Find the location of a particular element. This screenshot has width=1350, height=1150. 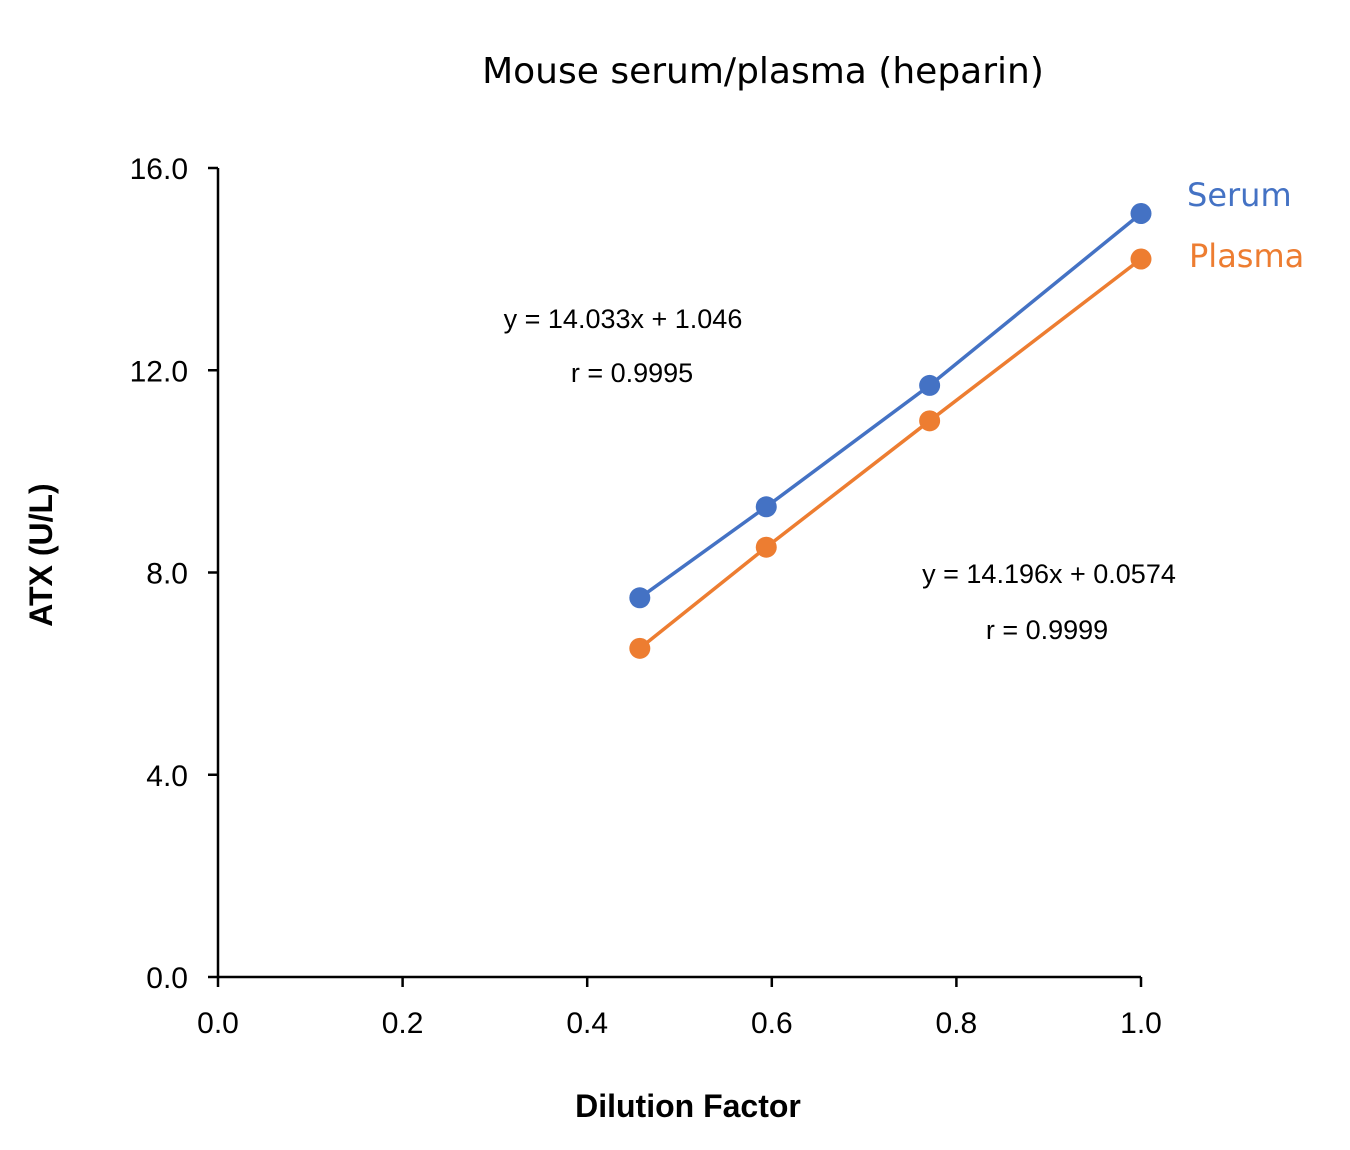

y-tick-label: 12.0 is located at coordinates (159, 371).